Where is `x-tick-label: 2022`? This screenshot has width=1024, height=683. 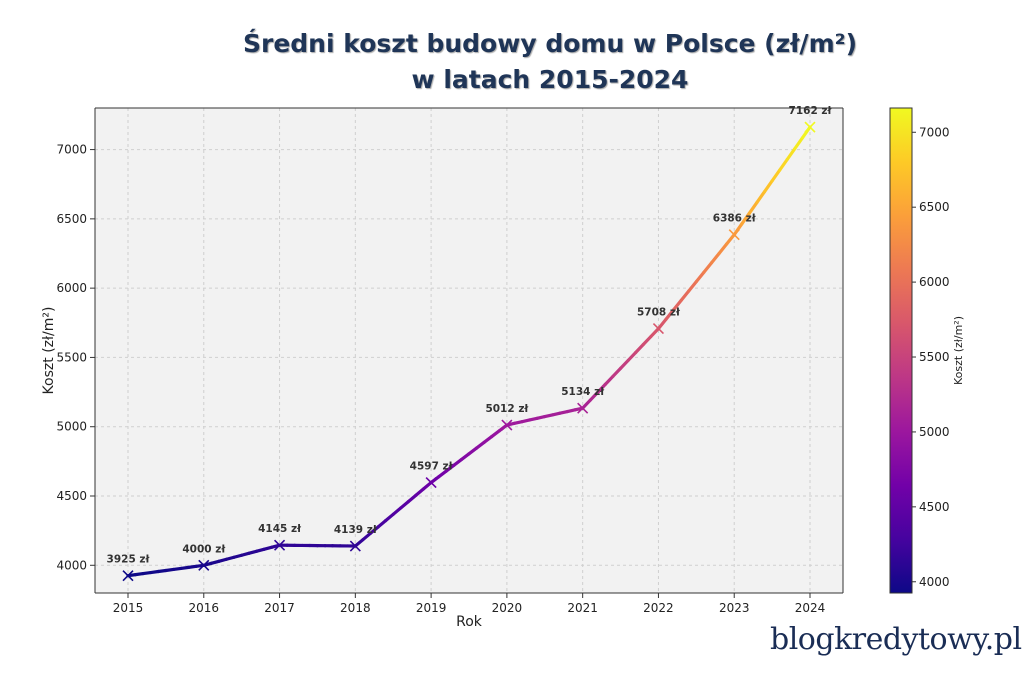
x-tick-label: 2022 is located at coordinates (658, 608).